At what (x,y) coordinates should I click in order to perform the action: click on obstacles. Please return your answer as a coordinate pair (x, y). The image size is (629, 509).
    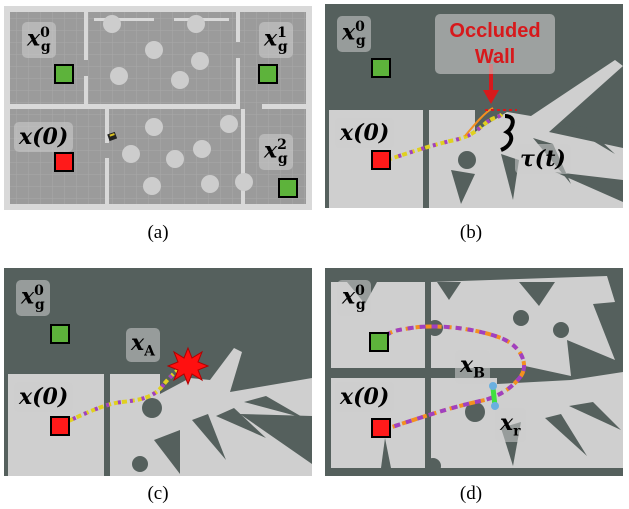
    Looking at the image, I should click on (178, 105).